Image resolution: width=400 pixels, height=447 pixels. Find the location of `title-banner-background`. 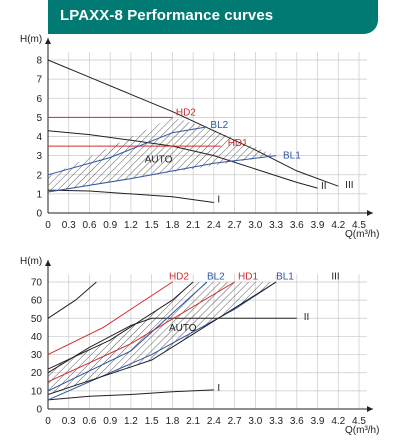

title-banner-background is located at coordinates (213, 17).